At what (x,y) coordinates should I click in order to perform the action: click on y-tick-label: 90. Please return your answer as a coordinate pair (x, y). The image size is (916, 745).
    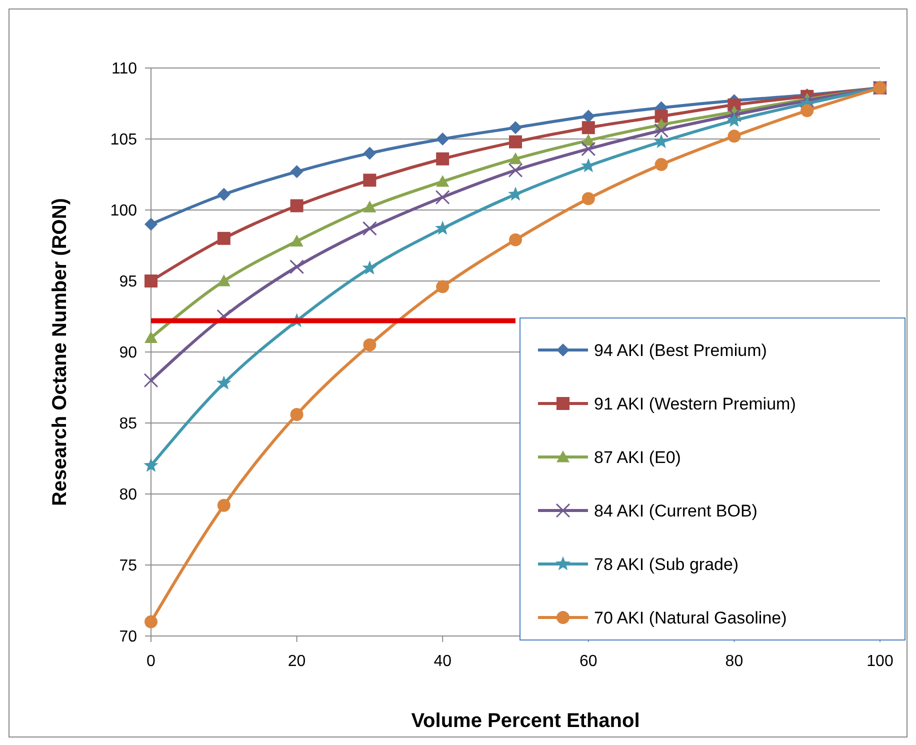
    Looking at the image, I should click on (128, 353).